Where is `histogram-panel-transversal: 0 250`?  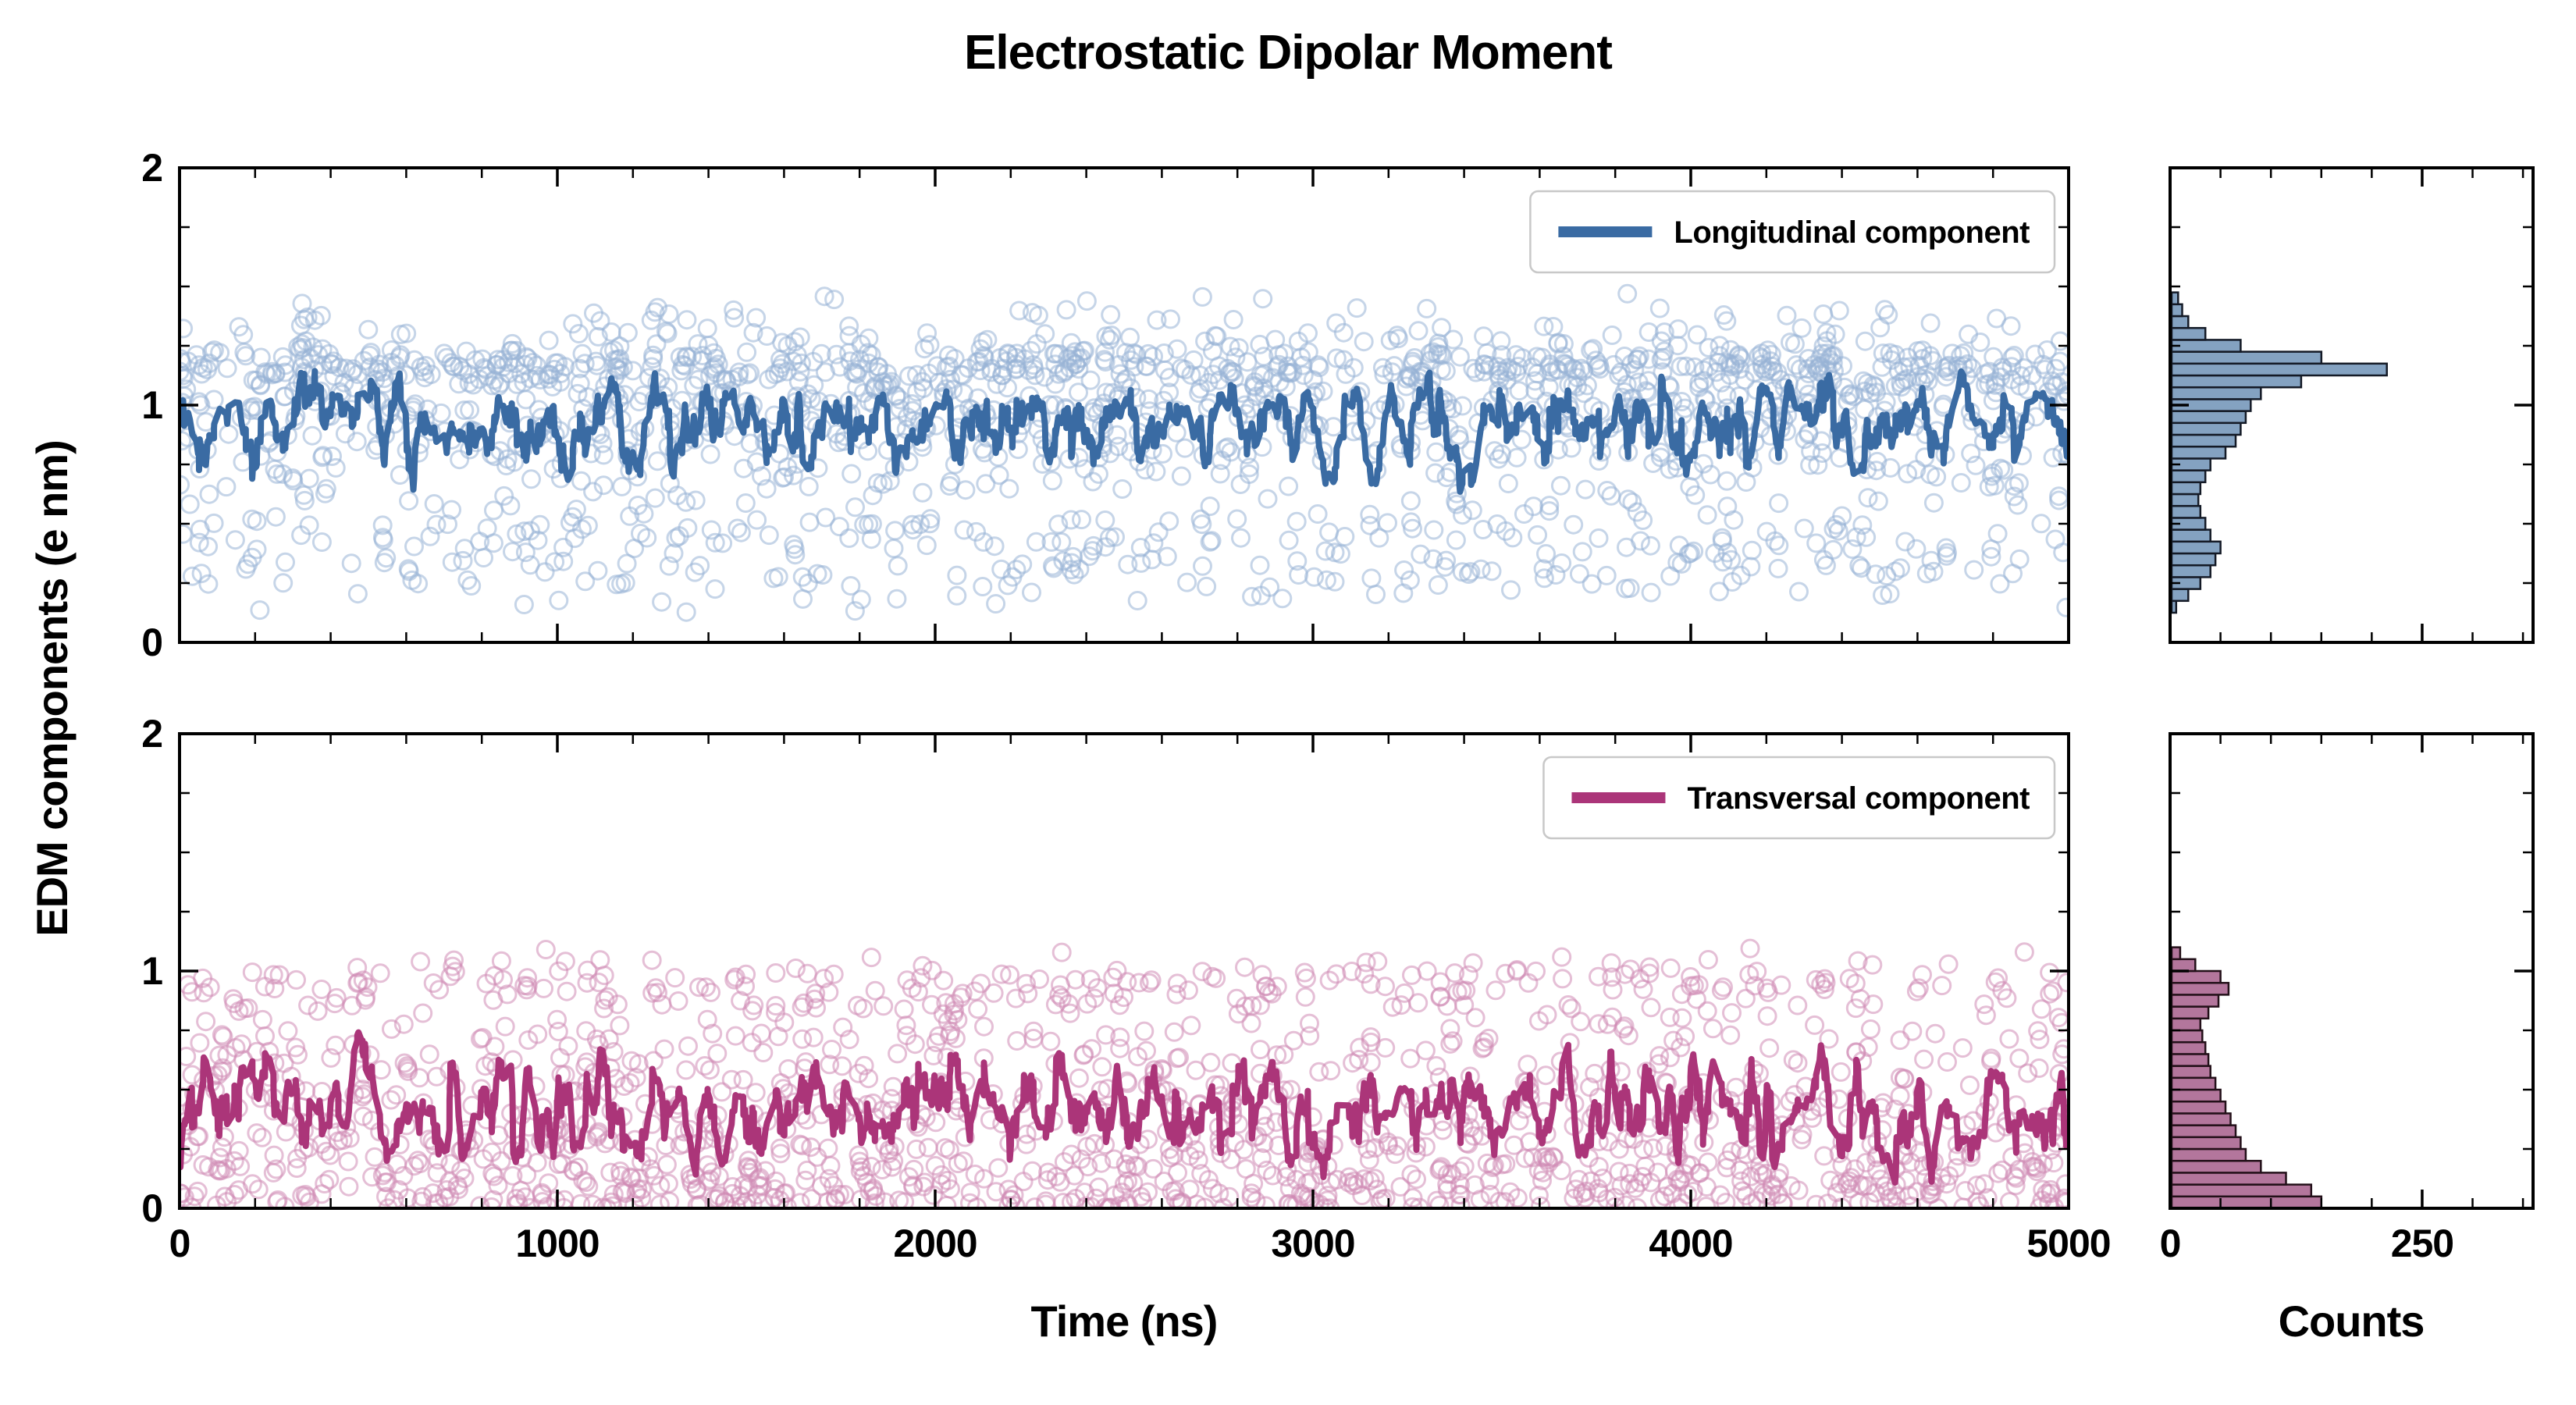 histogram-panel-transversal: 0 250 is located at coordinates (2347, 999).